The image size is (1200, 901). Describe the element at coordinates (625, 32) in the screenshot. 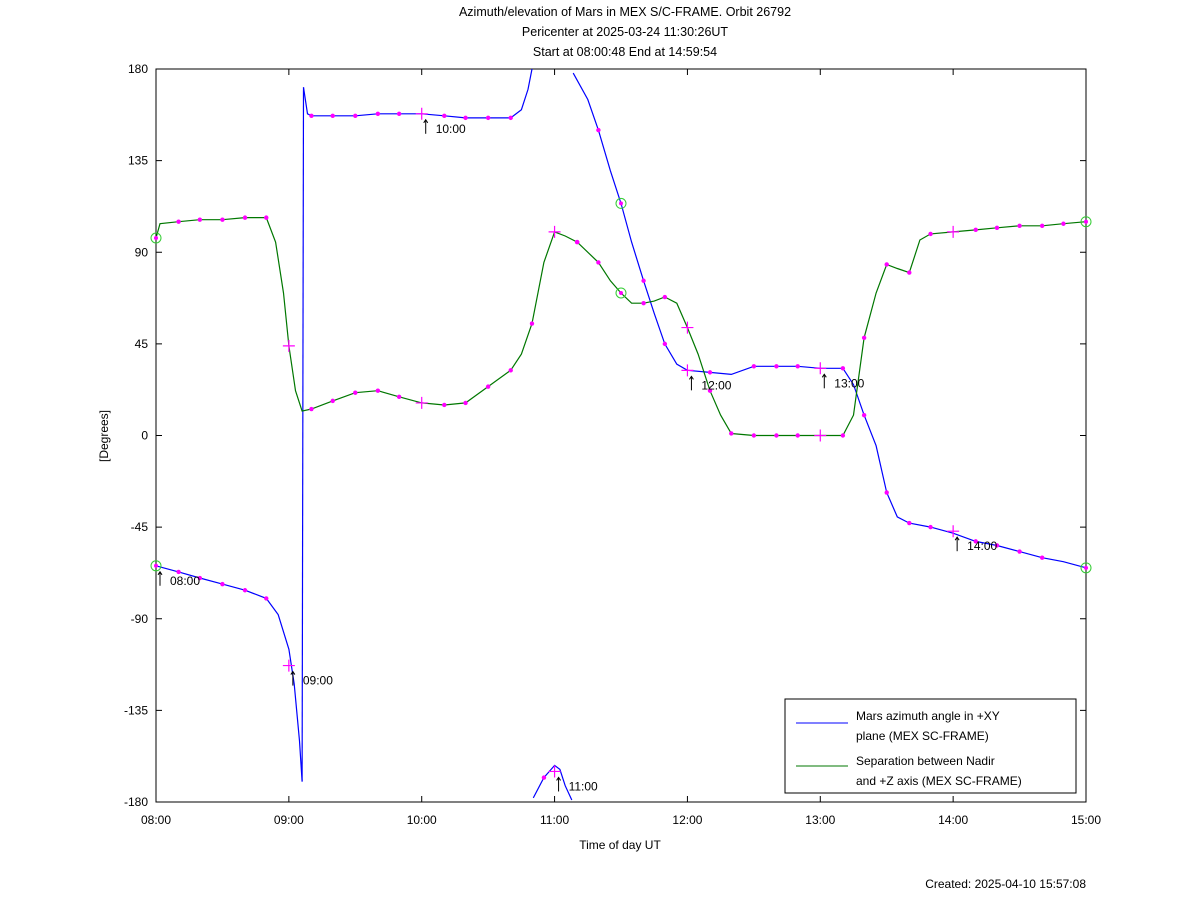

I see `chart-title-line-2: Pericenter at 2025-03-24 11:30:26UT` at that location.